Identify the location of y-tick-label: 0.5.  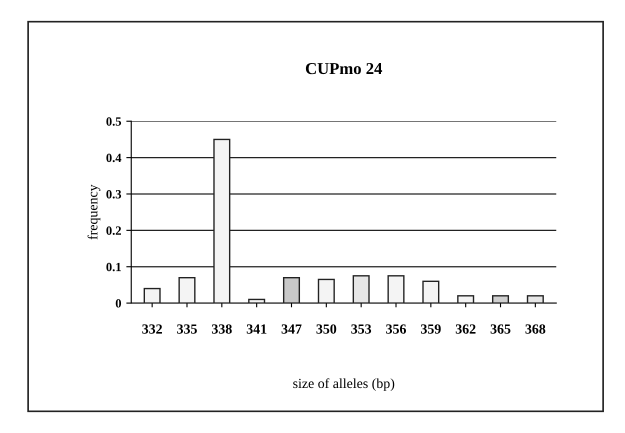
(114, 121).